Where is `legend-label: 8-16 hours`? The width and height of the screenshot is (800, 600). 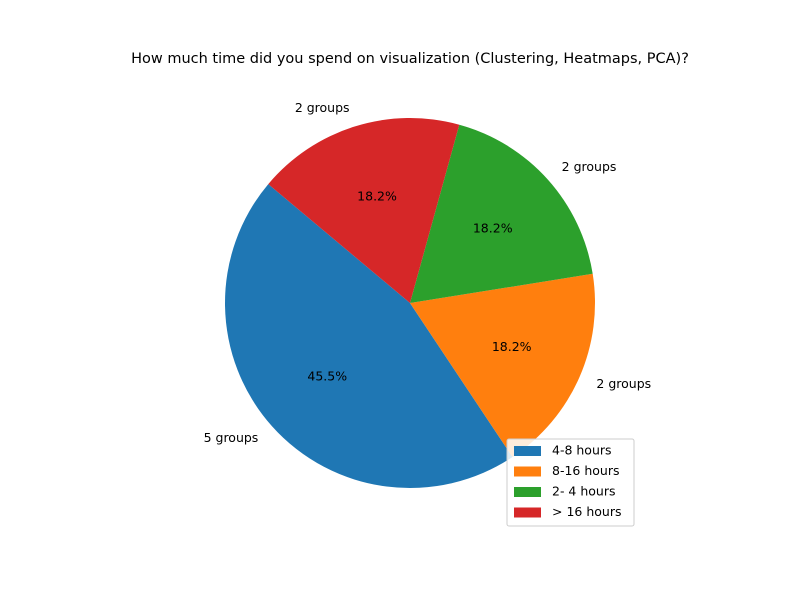 legend-label: 8-16 hours is located at coordinates (586, 470).